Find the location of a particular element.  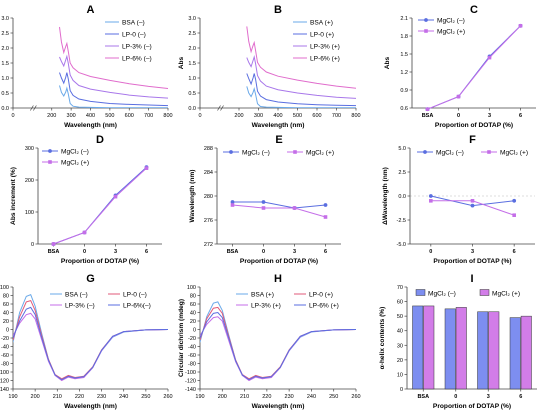

y-tick-label: 276 is located at coordinates (208, 221).